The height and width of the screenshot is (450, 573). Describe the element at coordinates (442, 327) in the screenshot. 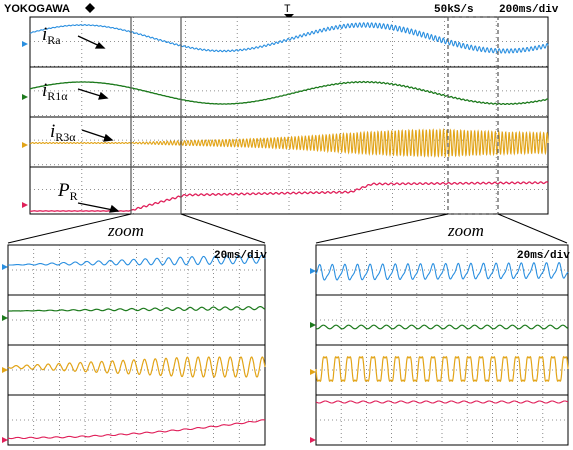

I see `zoom-right-trace-i-r1a` at that location.